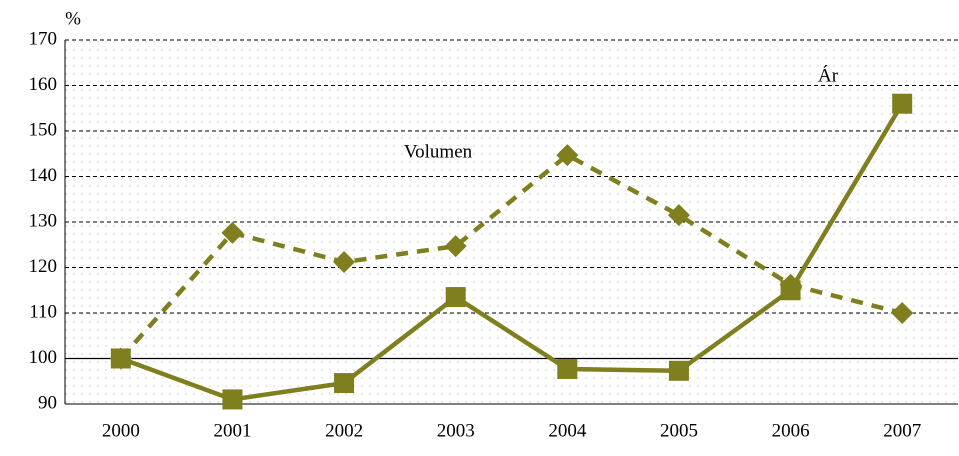 This screenshot has height=456, width=959. I want to click on x-tick-label: 2006, so click(791, 430).